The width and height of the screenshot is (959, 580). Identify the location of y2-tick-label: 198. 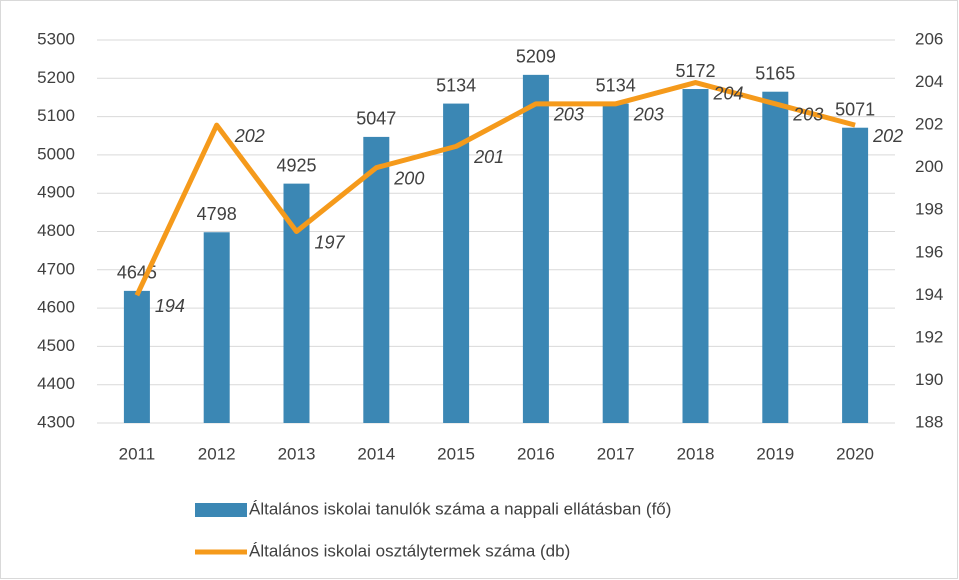
(929, 209).